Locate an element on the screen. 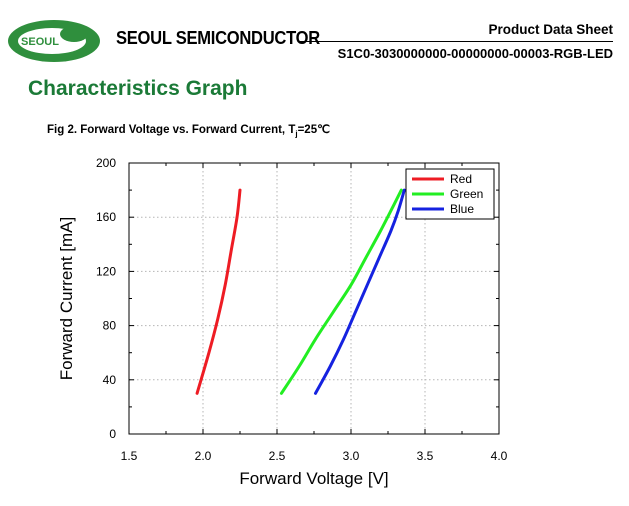 Image resolution: width=629 pixels, height=506 pixels. header-rule is located at coordinates (456, 41).